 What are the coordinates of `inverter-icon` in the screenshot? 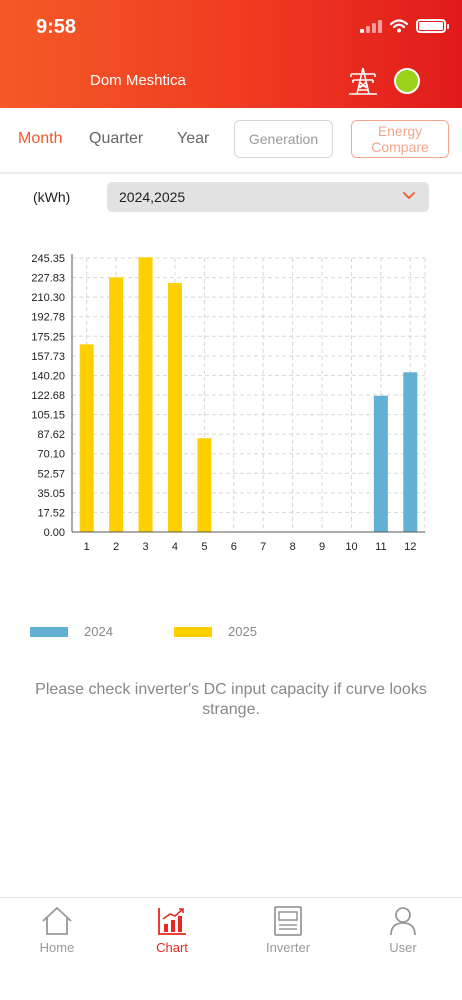 It's located at (288, 921).